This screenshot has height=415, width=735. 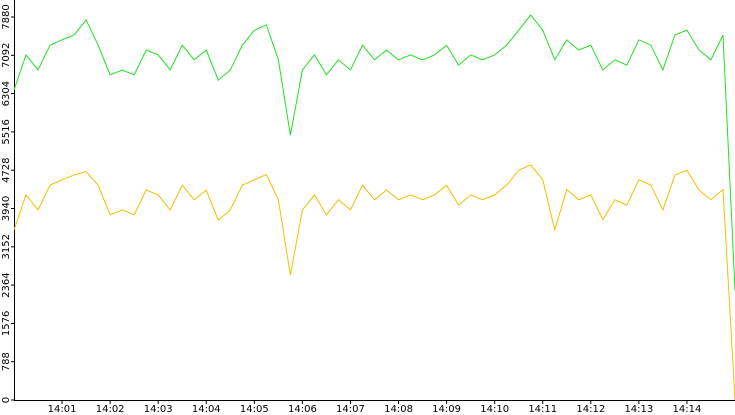 I want to click on x-tick-label: 14:06, so click(x=302, y=409).